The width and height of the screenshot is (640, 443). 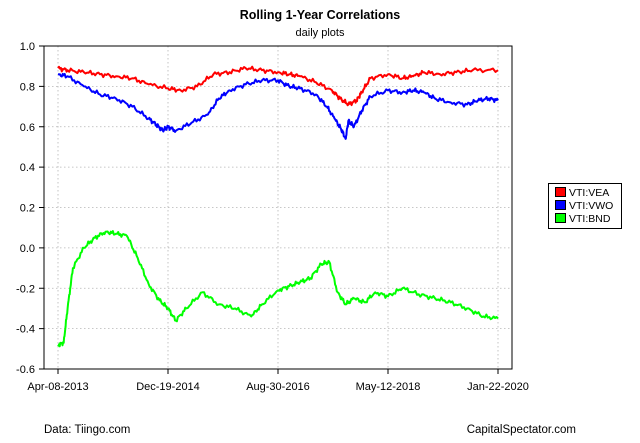 I want to click on legend-swatch-vea, so click(x=560, y=192).